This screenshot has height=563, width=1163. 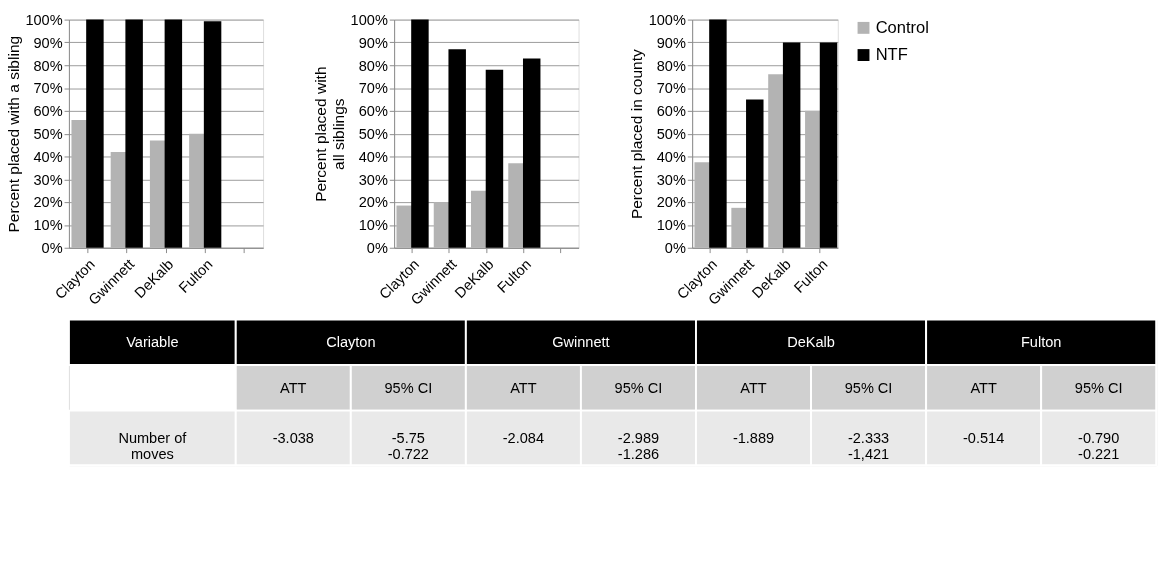 I want to click on legend-label: Control, so click(x=902, y=26).